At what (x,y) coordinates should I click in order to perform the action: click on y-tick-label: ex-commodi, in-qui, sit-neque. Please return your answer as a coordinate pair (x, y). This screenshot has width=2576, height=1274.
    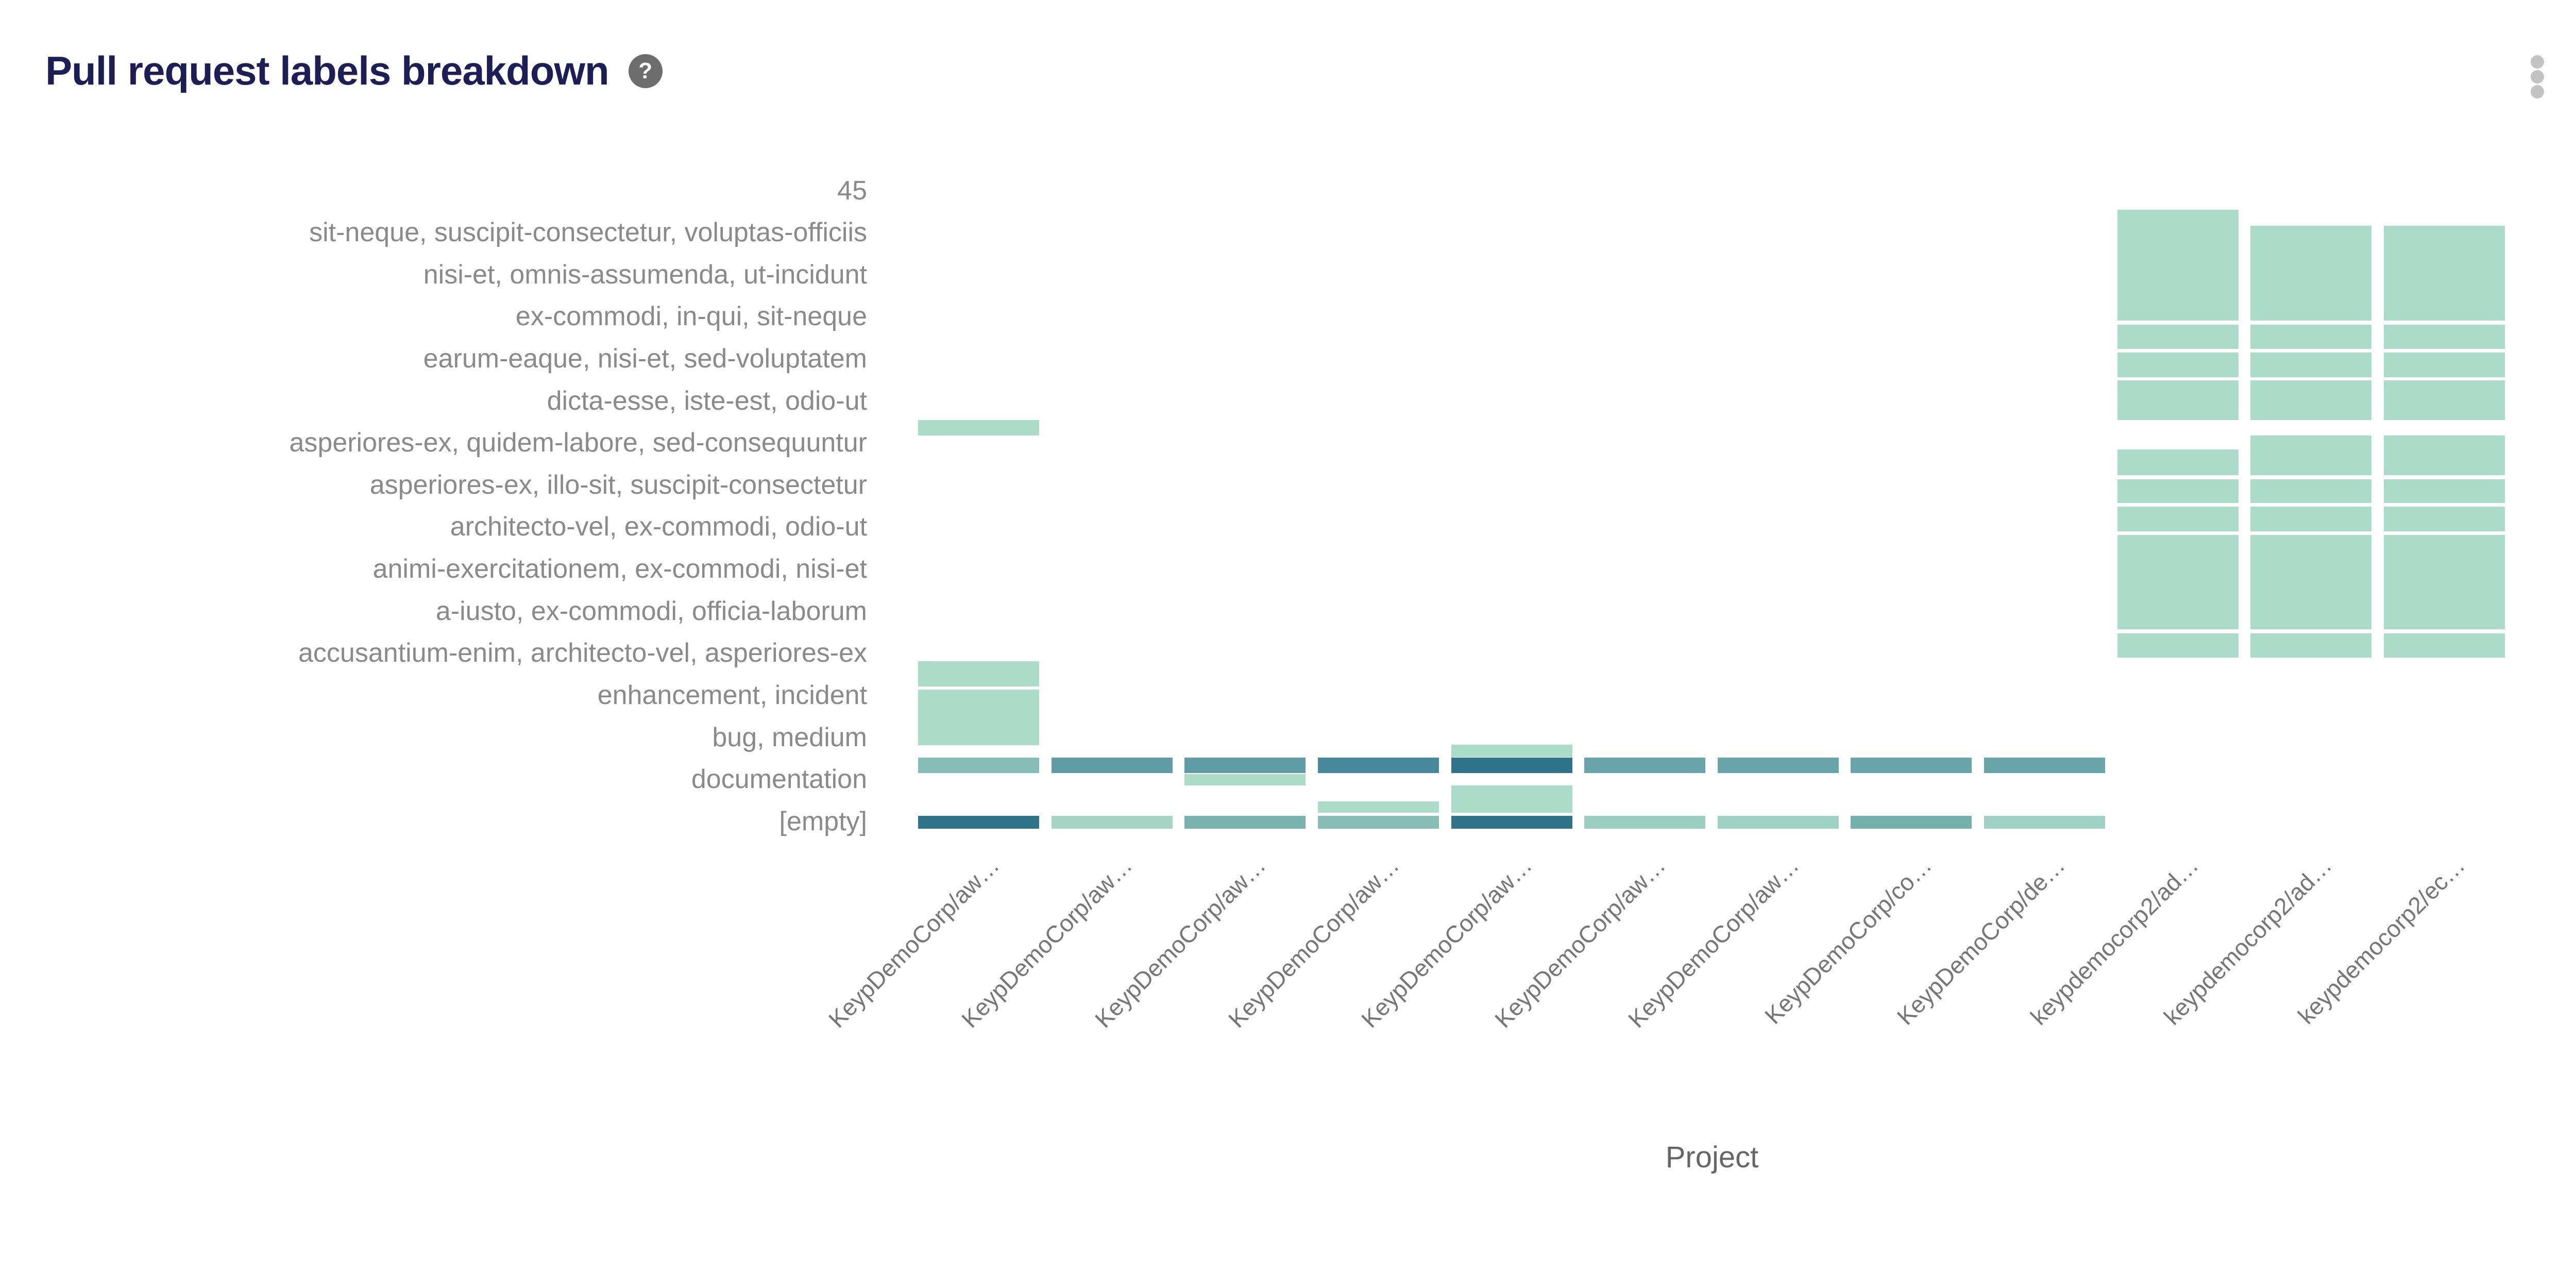
    Looking at the image, I should click on (691, 316).